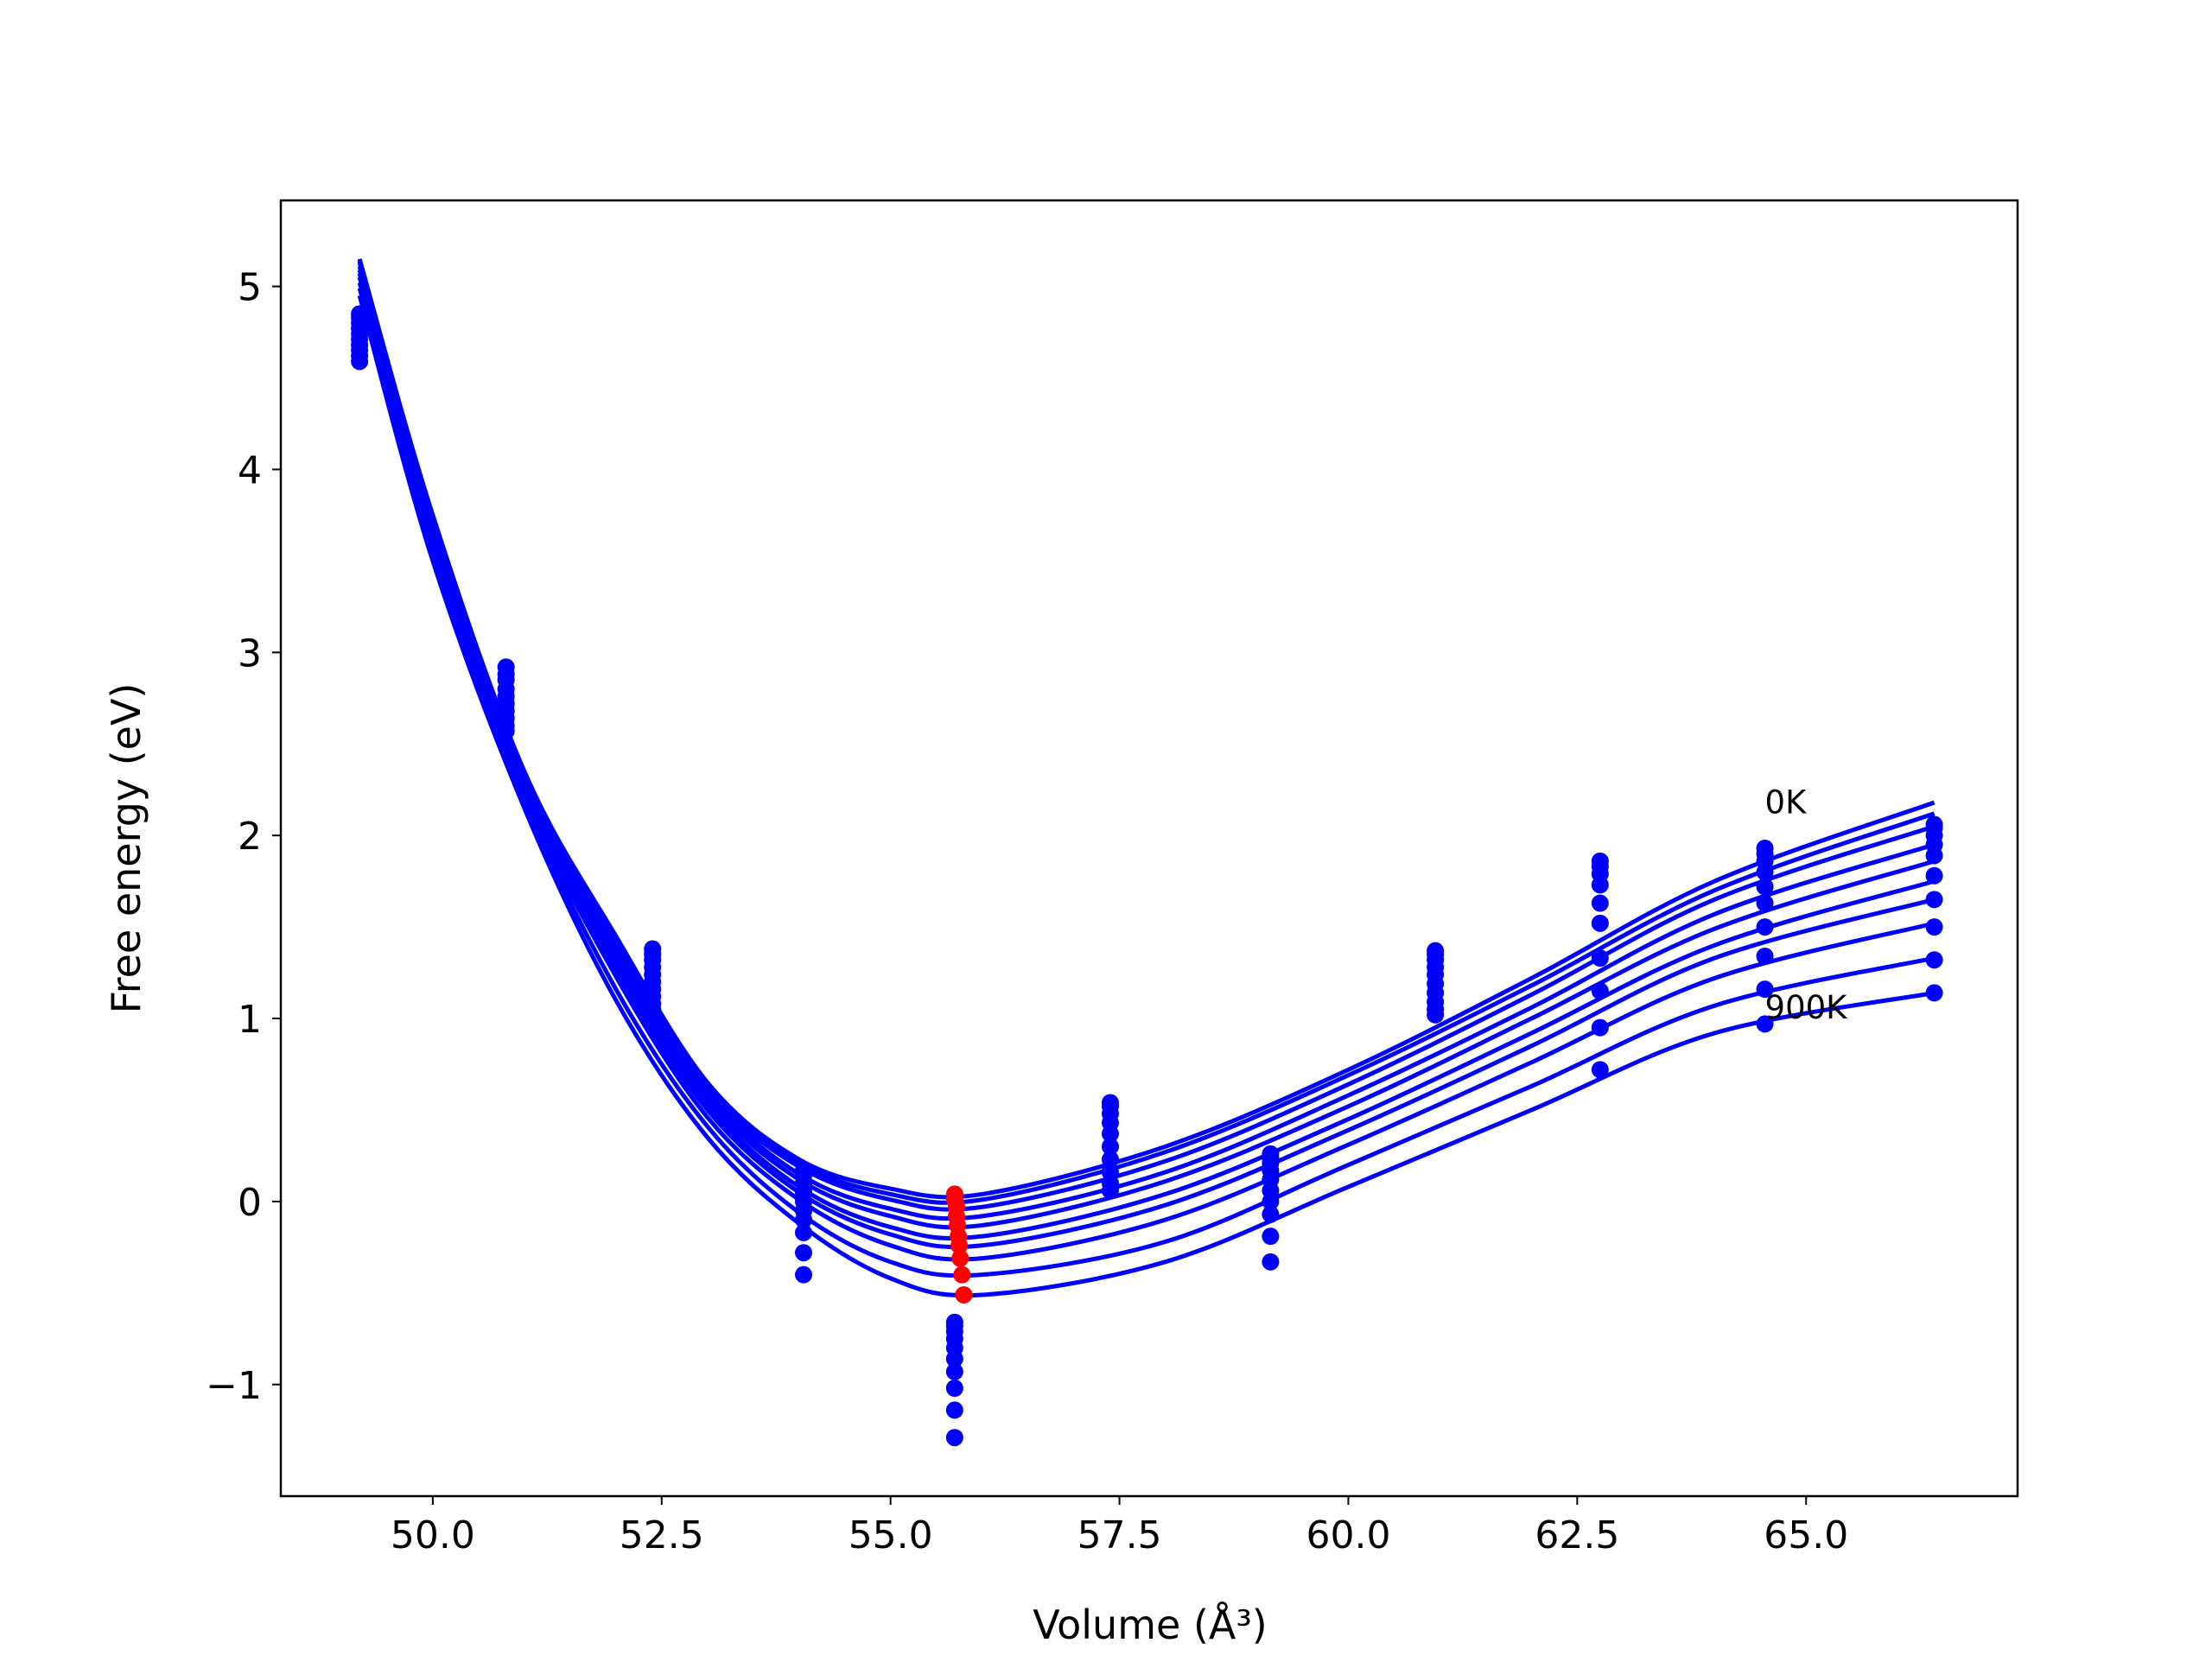  Describe the element at coordinates (891, 1535) in the screenshot. I see `x-tick-label: 55.0` at that location.